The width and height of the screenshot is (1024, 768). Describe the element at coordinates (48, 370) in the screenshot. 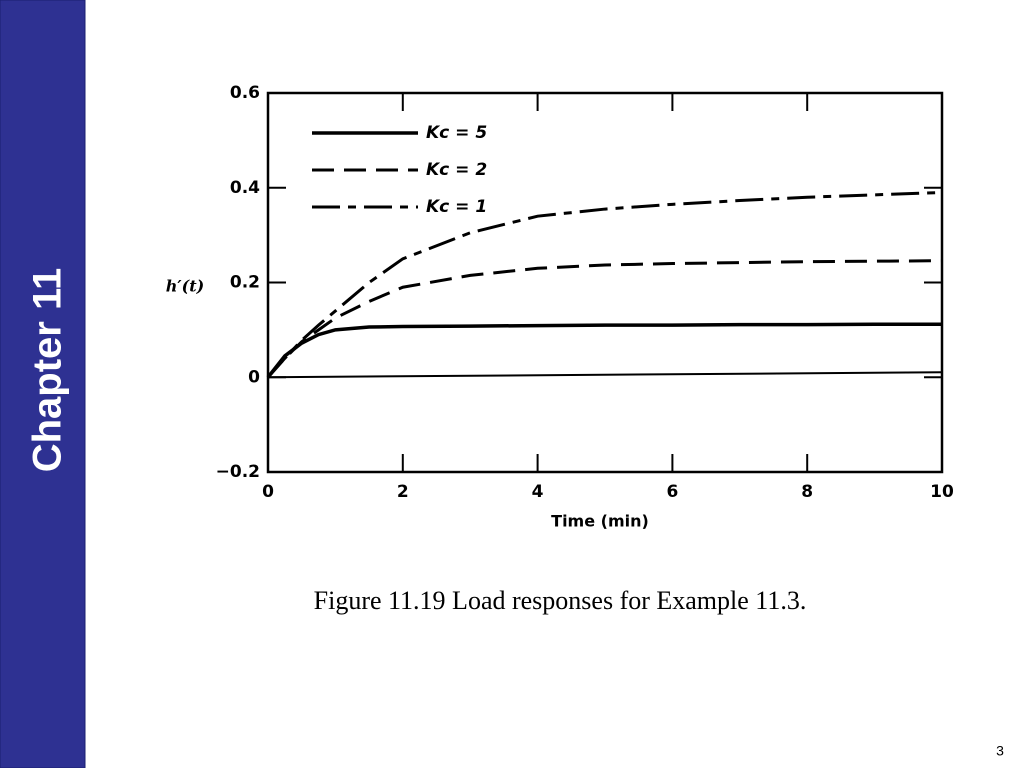

I see `sidebar-title: Chapter 11` at that location.